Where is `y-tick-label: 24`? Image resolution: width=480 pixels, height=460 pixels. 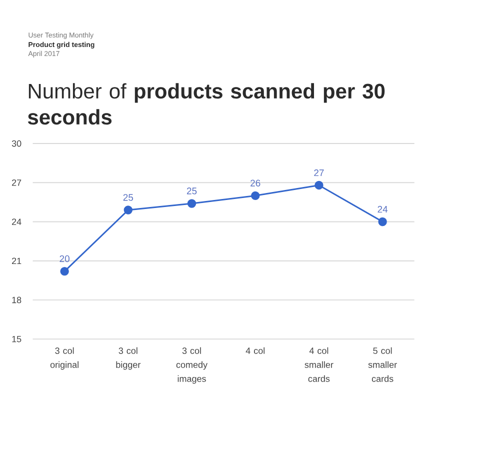 y-tick-label: 24 is located at coordinates (17, 221).